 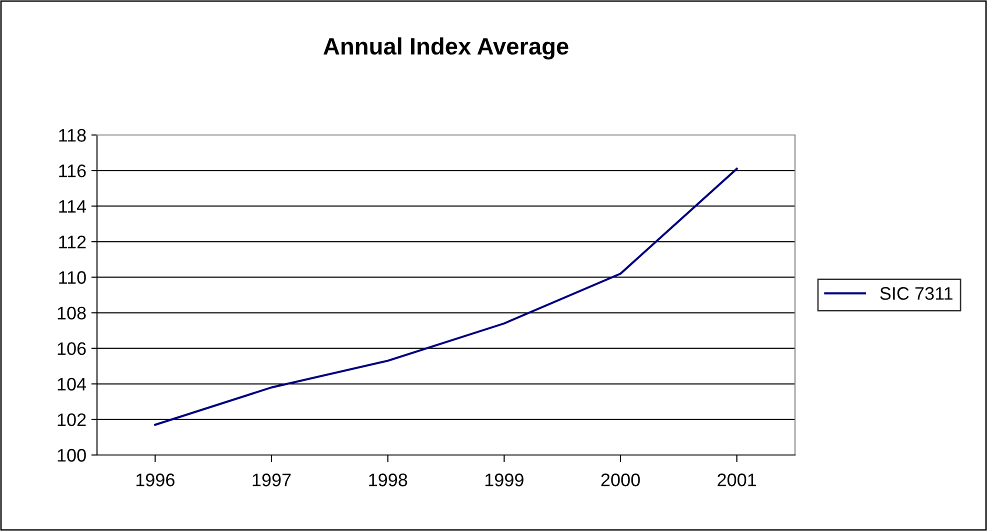 What do you see at coordinates (271, 480) in the screenshot?
I see `x-tick-label: 1997` at bounding box center [271, 480].